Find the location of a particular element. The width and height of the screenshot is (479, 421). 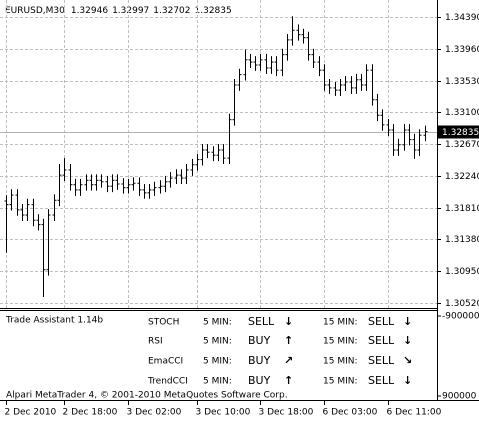

signal-arrow: ↘ is located at coordinates (407, 360).